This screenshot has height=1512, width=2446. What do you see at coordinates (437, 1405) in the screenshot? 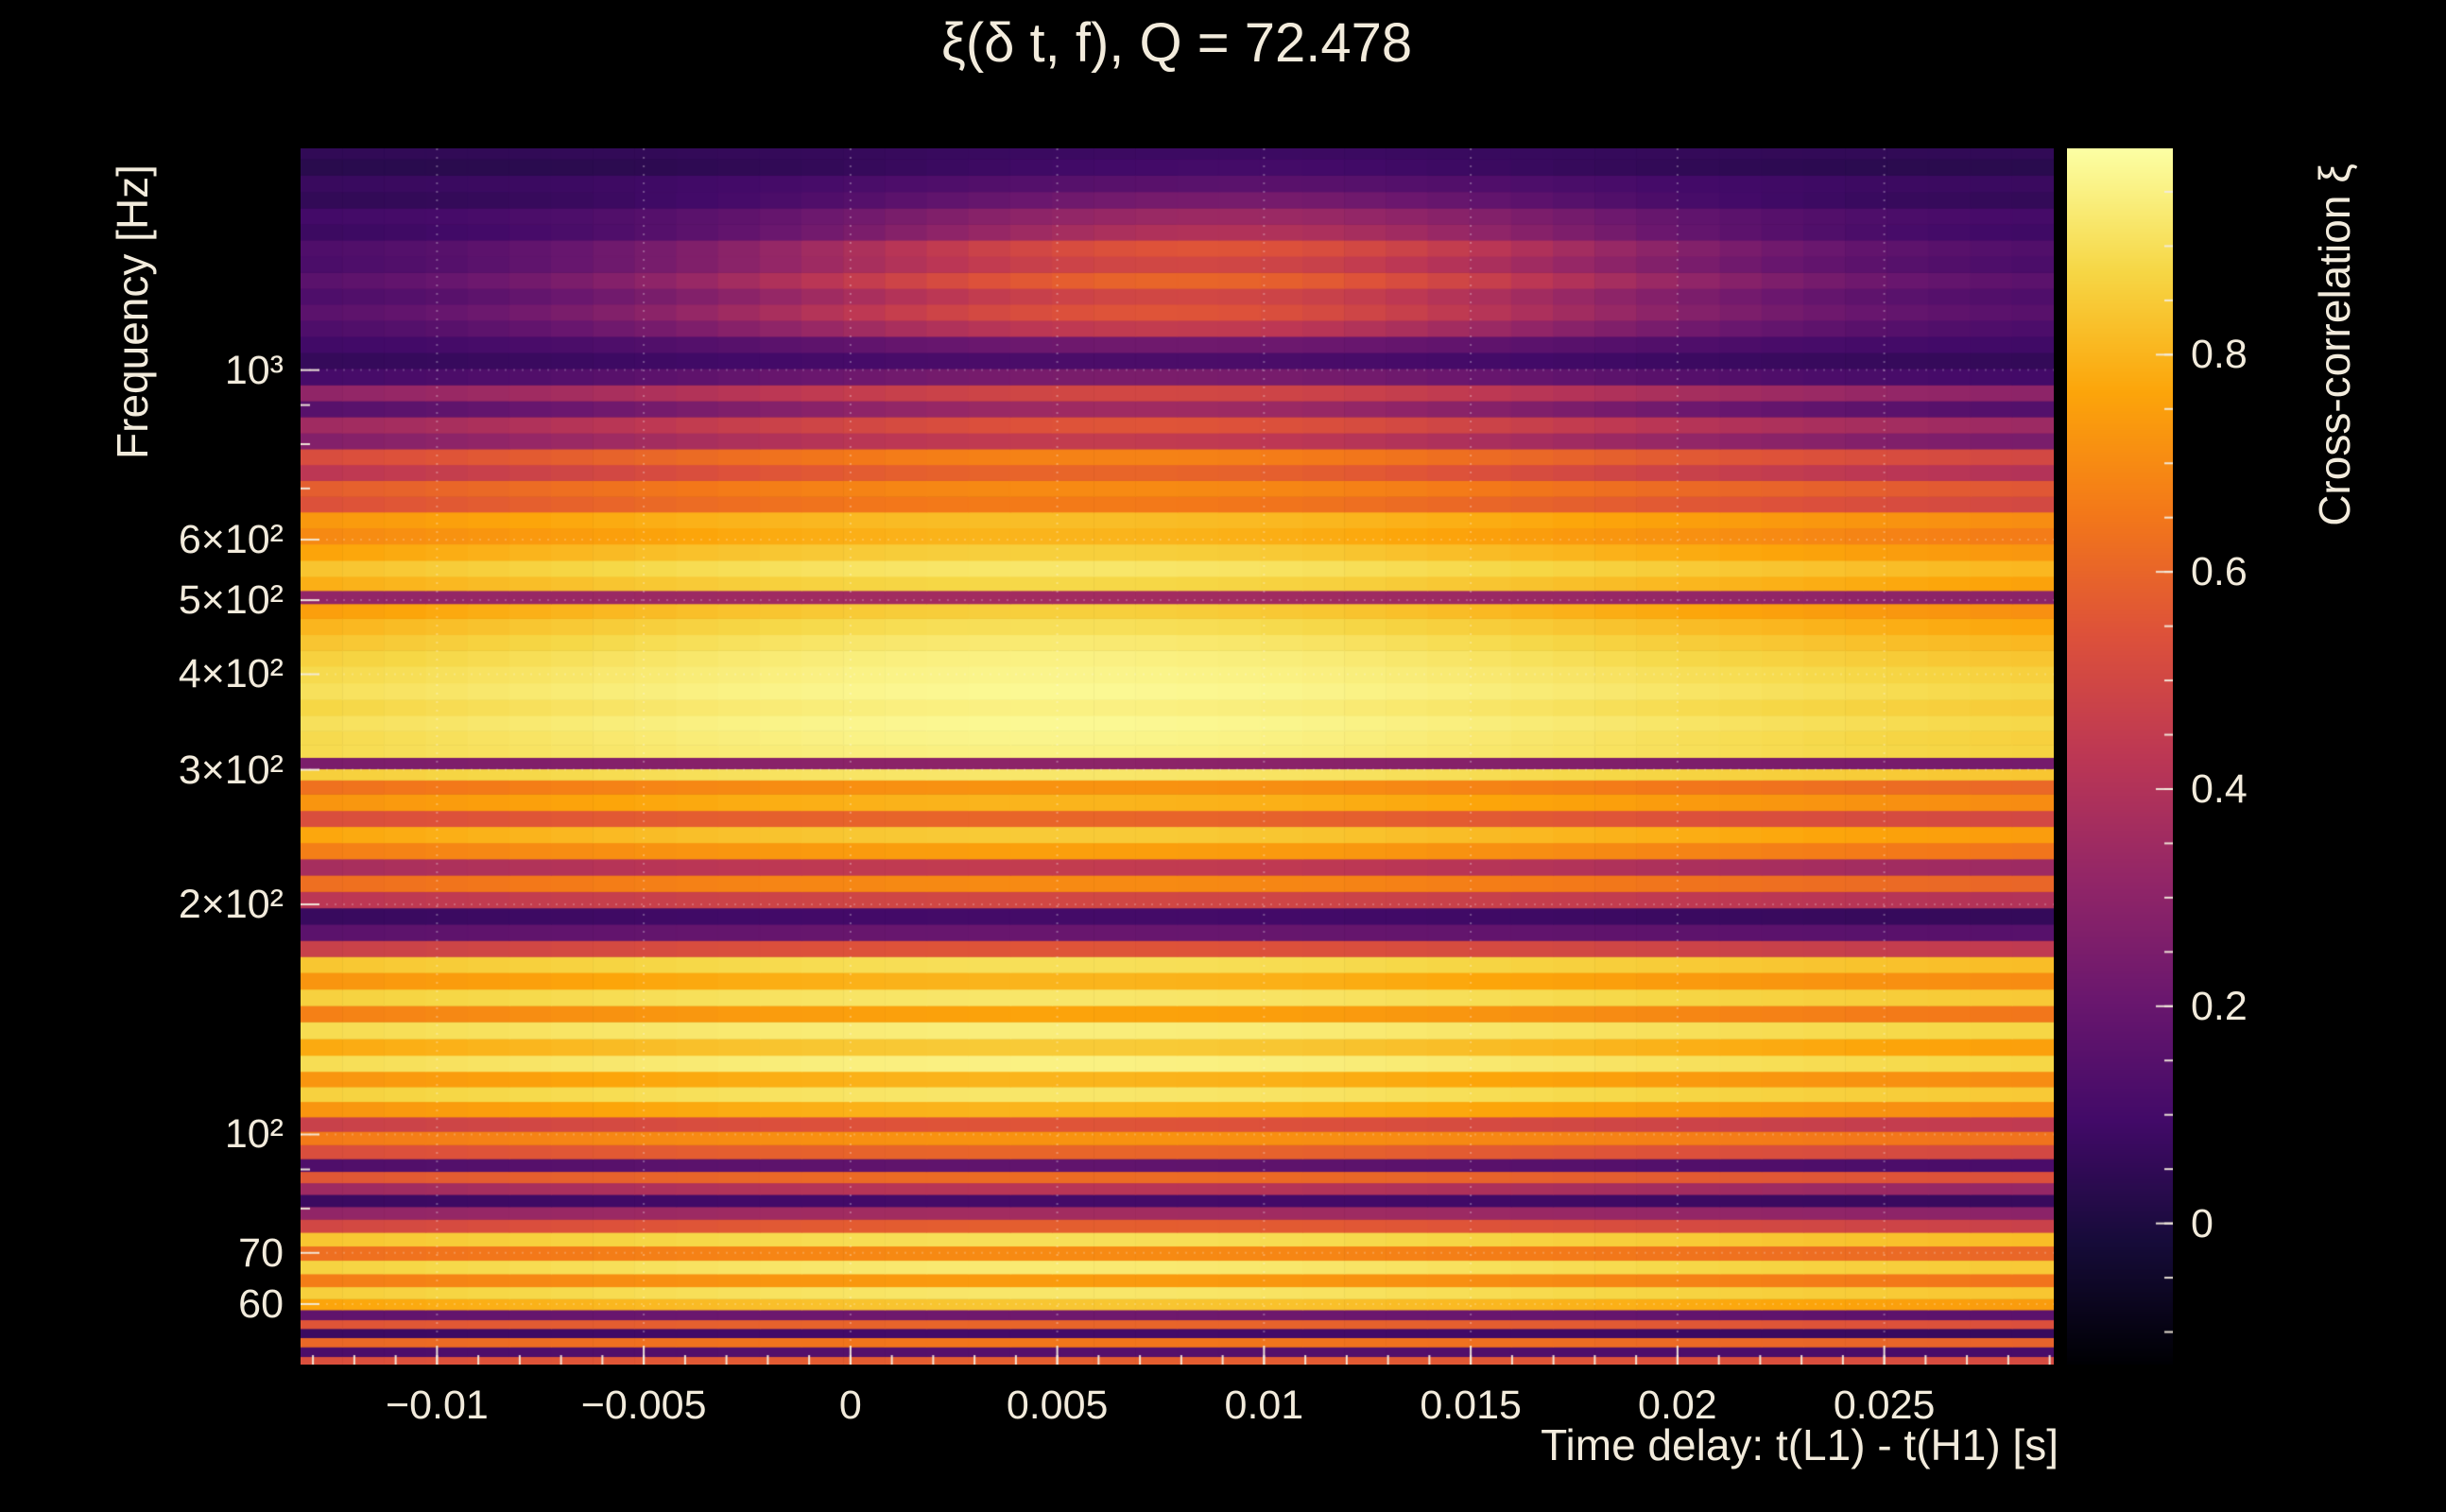
I see `x-tick-label: −0.01` at bounding box center [437, 1405].